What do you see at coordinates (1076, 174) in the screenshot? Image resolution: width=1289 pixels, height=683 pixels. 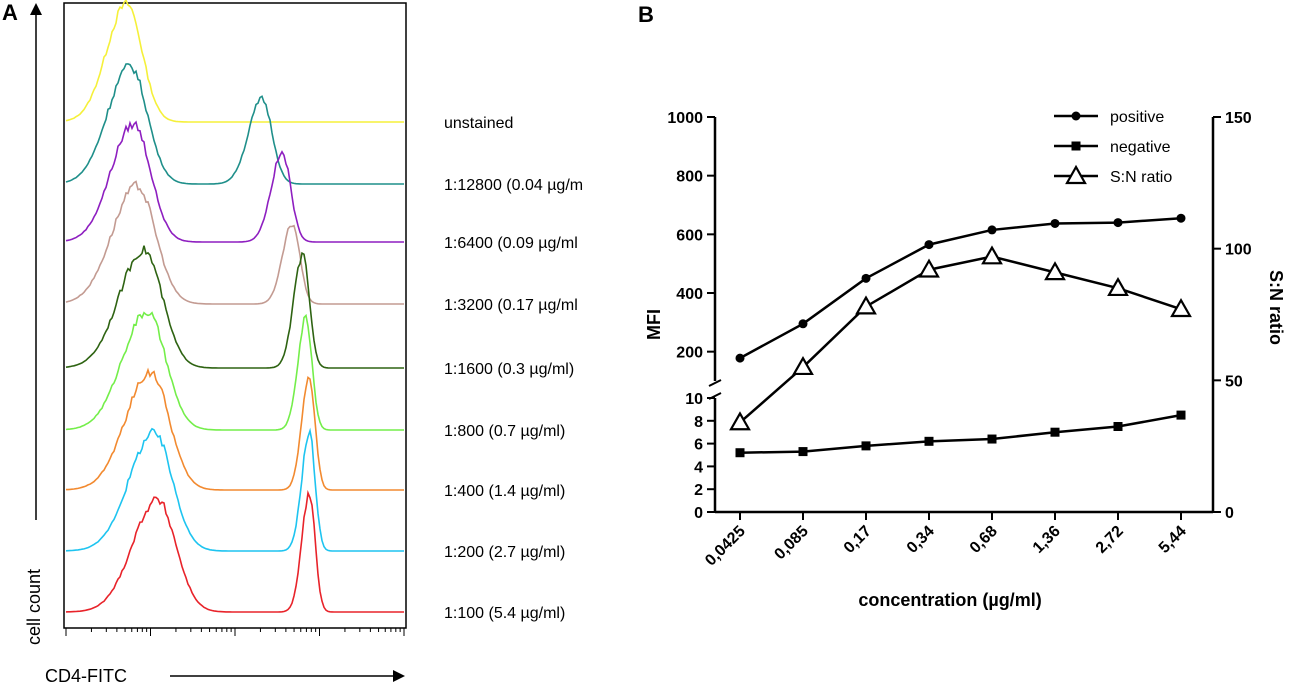 I see `legend-marker-sn-ratio` at bounding box center [1076, 174].